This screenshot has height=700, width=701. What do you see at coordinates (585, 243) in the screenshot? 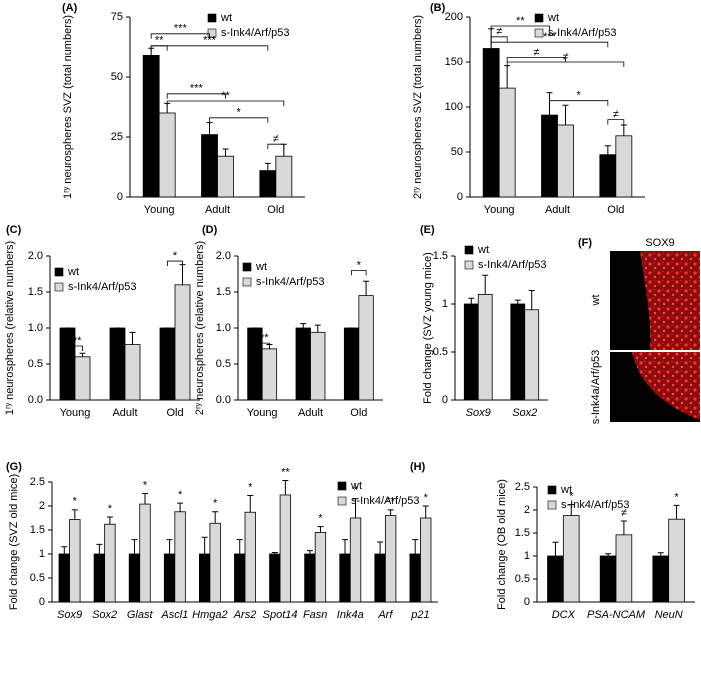
I see `panel-label: (F)` at bounding box center [585, 243].